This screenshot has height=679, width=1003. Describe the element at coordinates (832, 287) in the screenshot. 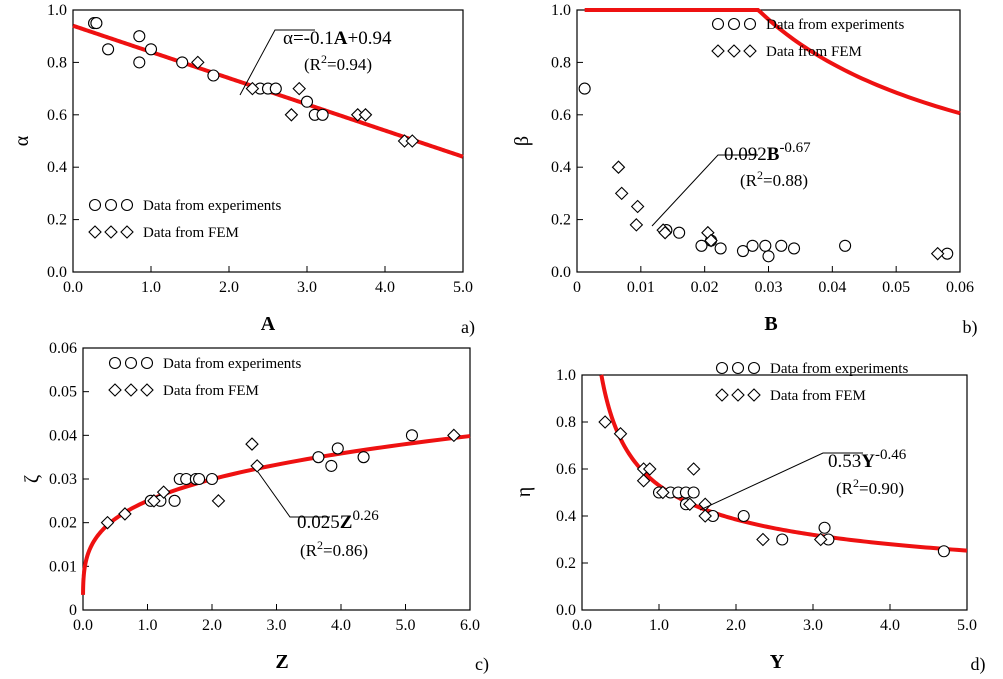

I see `x-tick-label: 0.04` at that location.